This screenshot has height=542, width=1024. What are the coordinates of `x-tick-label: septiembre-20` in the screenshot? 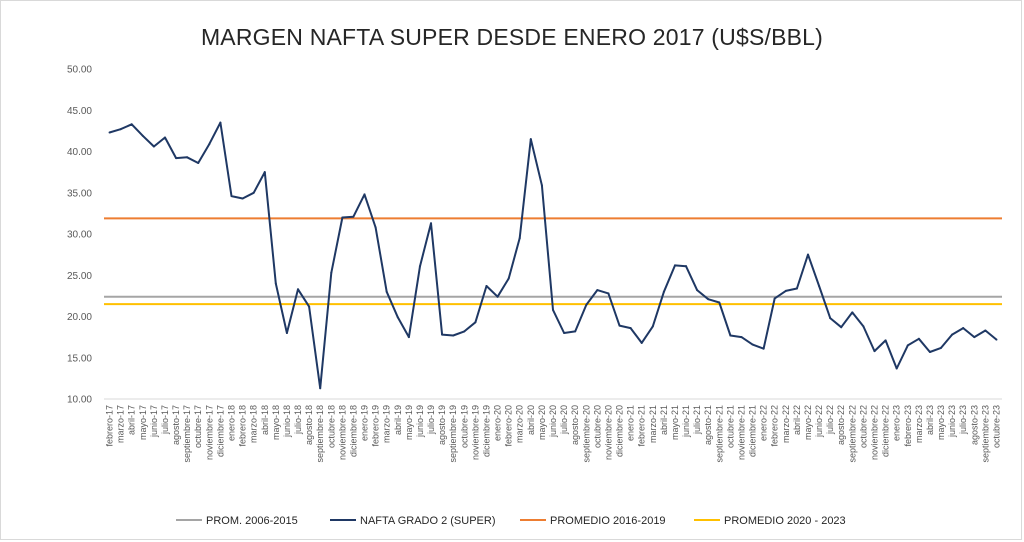 It's located at (586, 434).